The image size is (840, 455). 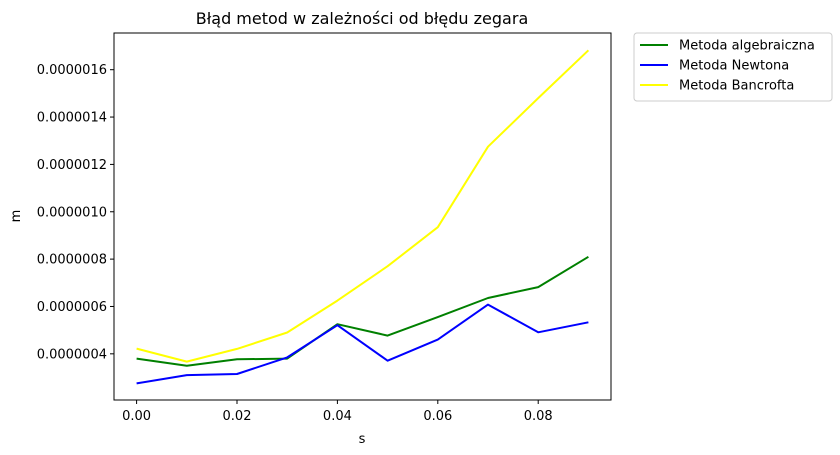 I want to click on x-axis-ticks: 0.00 0.02 0.04 0.06 0.08, so click(x=337, y=412).